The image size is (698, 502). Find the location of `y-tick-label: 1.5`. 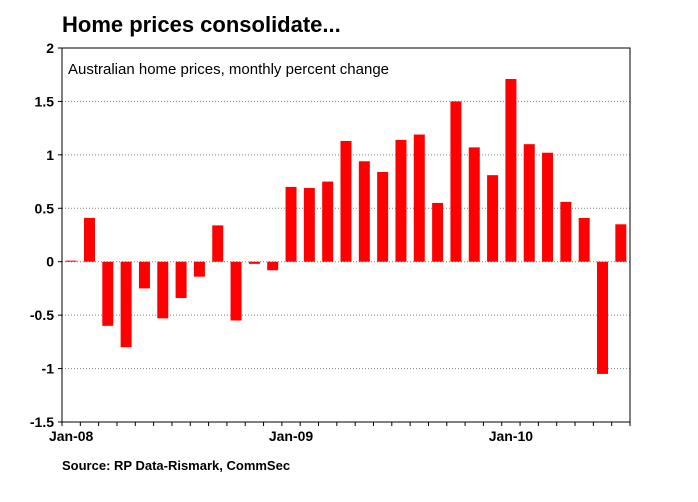

y-tick-label: 1.5 is located at coordinates (45, 101).